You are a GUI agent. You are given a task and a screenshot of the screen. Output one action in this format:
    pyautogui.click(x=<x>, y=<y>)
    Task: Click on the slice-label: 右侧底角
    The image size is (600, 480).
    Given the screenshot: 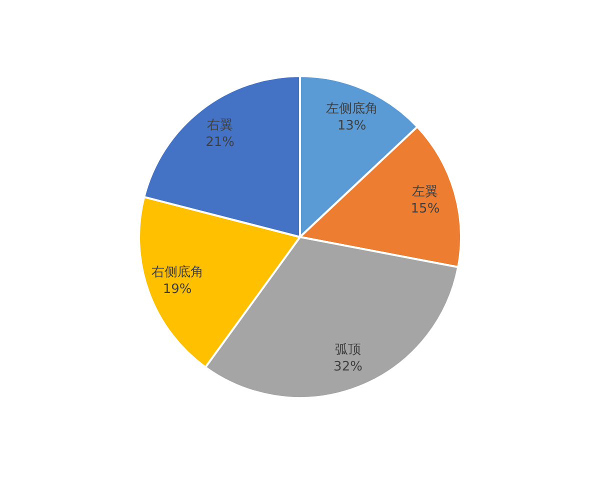 What is the action you would take?
    pyautogui.click(x=177, y=272)
    